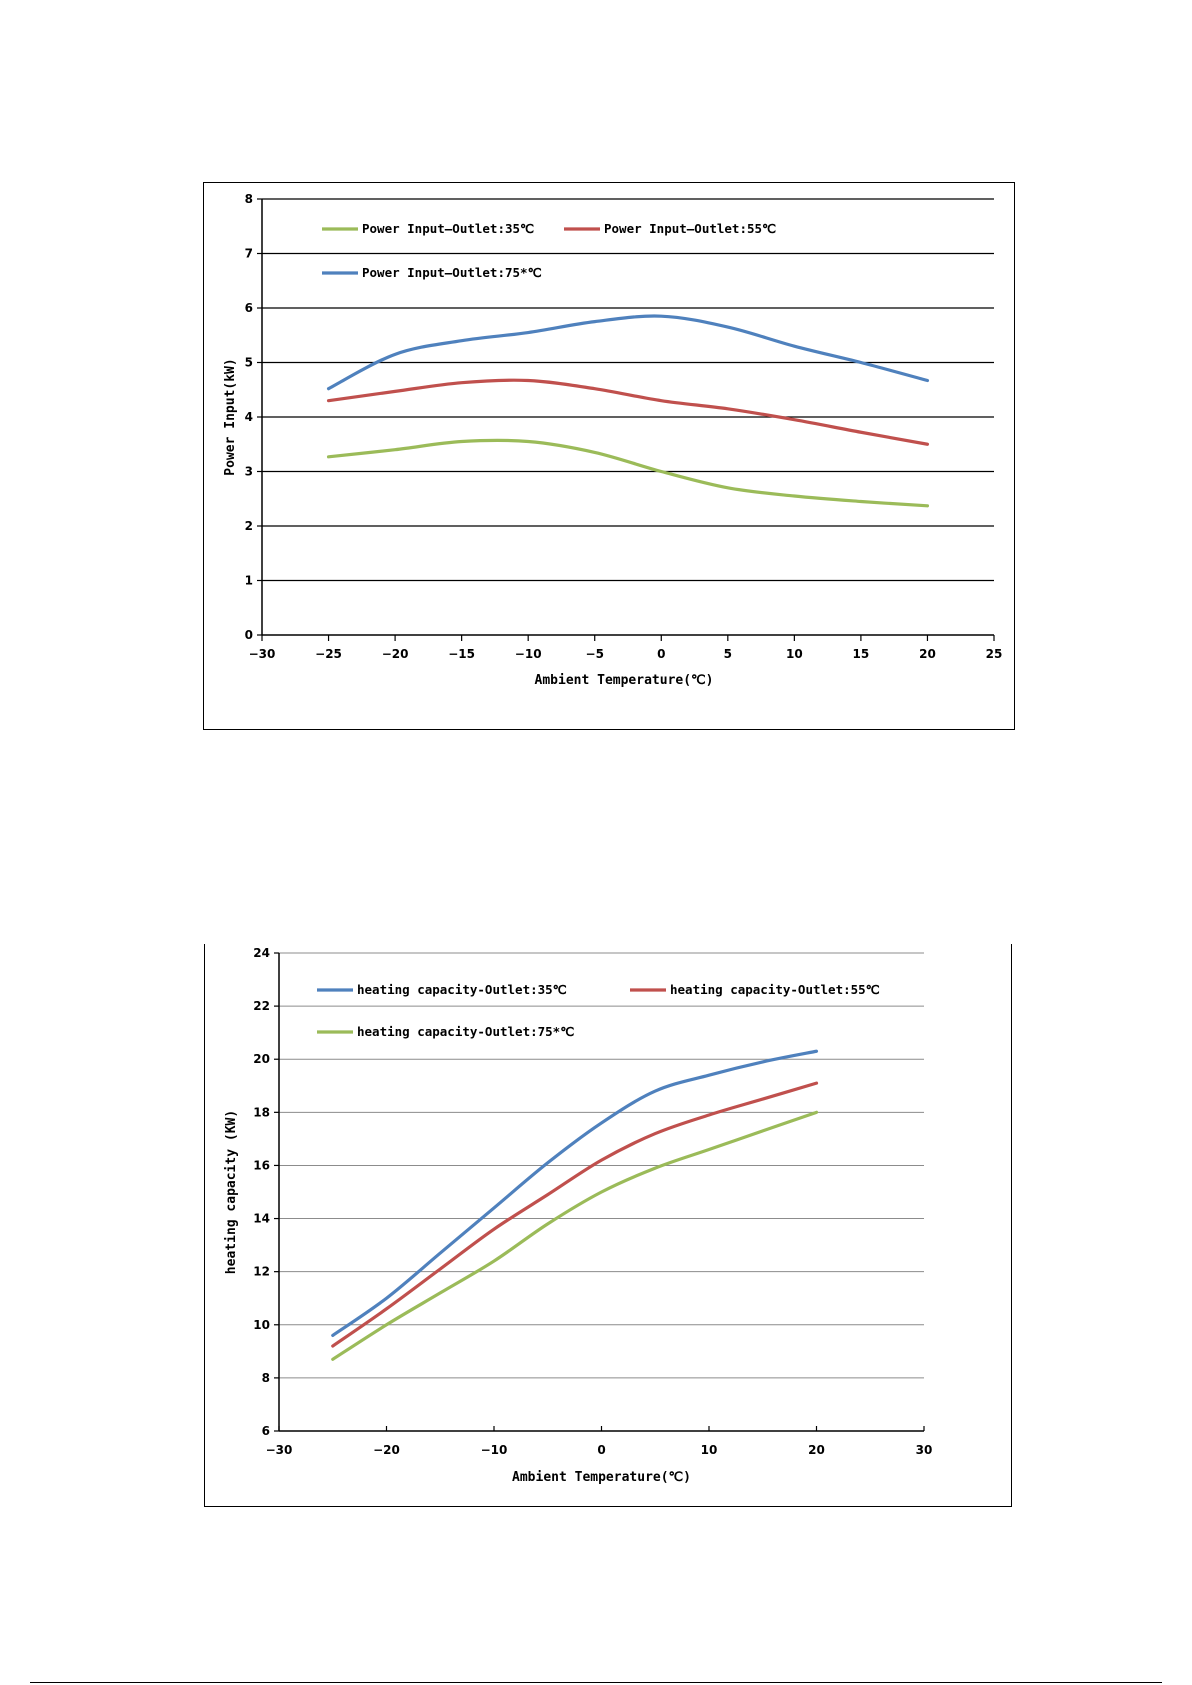  I want to click on y-tick-label: 3, so click(249, 472).